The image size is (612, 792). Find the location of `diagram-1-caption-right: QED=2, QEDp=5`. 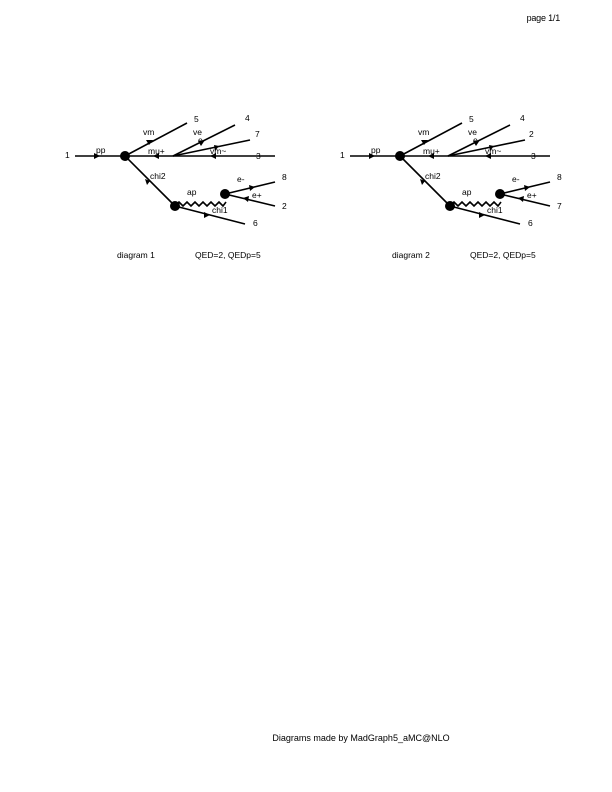

diagram-1-caption-right: QED=2, QEDp=5 is located at coordinates (228, 255).